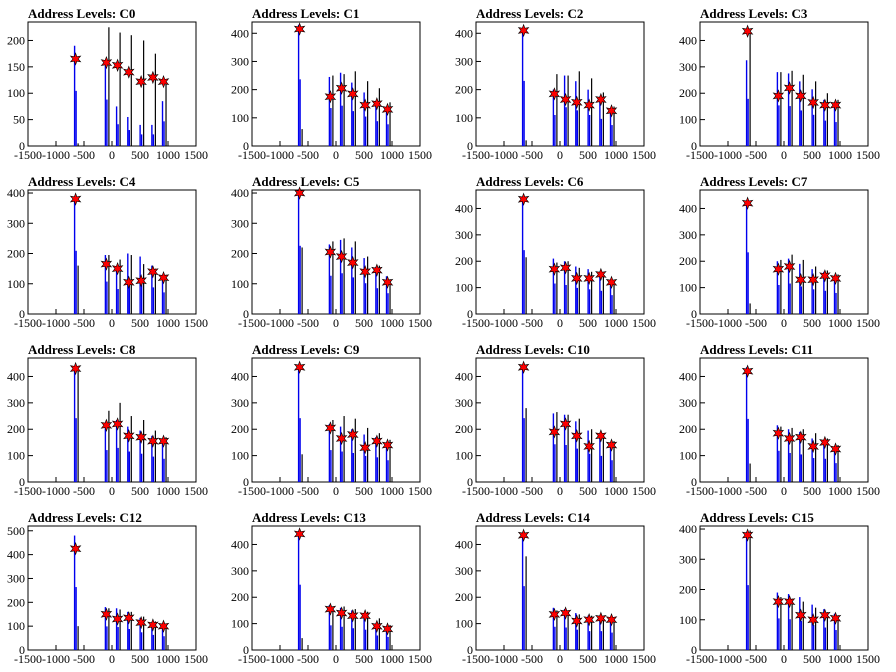 The height and width of the screenshot is (672, 896). I want to click on chart-title: Address Levels: C4, so click(82, 181).